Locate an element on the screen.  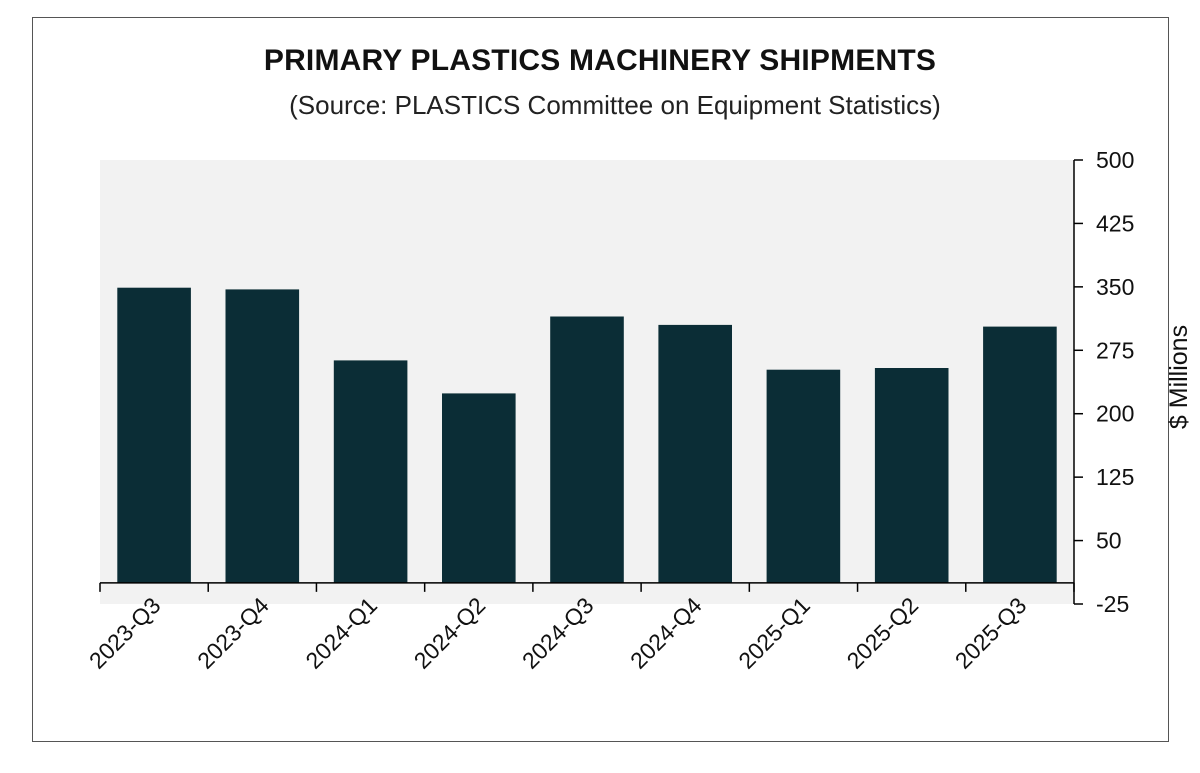
y-axis-title: $ Millions is located at coordinates (1179, 377).